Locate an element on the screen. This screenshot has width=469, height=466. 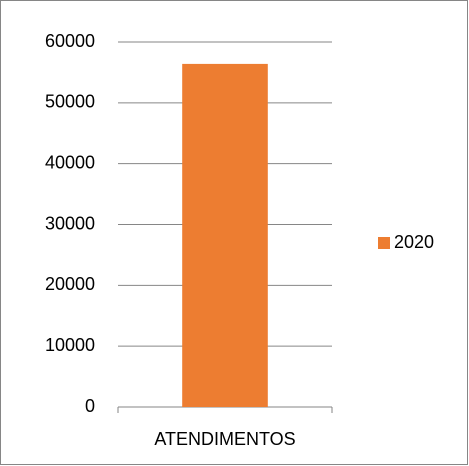
y-tick-label: 20000 is located at coordinates (70, 284).